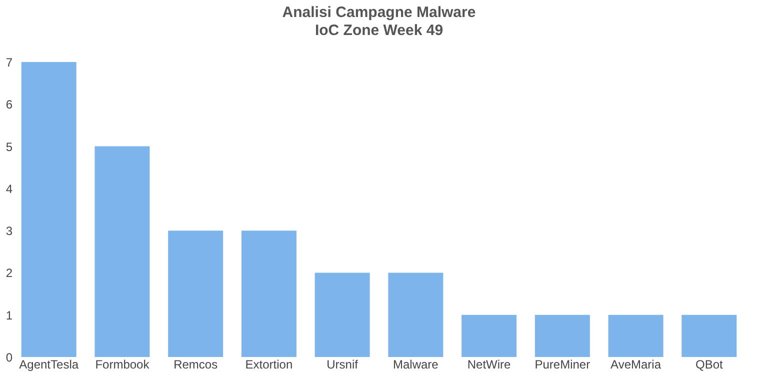 Image resolution: width=770 pixels, height=385 pixels. I want to click on y-tick-label: 1, so click(9, 315).